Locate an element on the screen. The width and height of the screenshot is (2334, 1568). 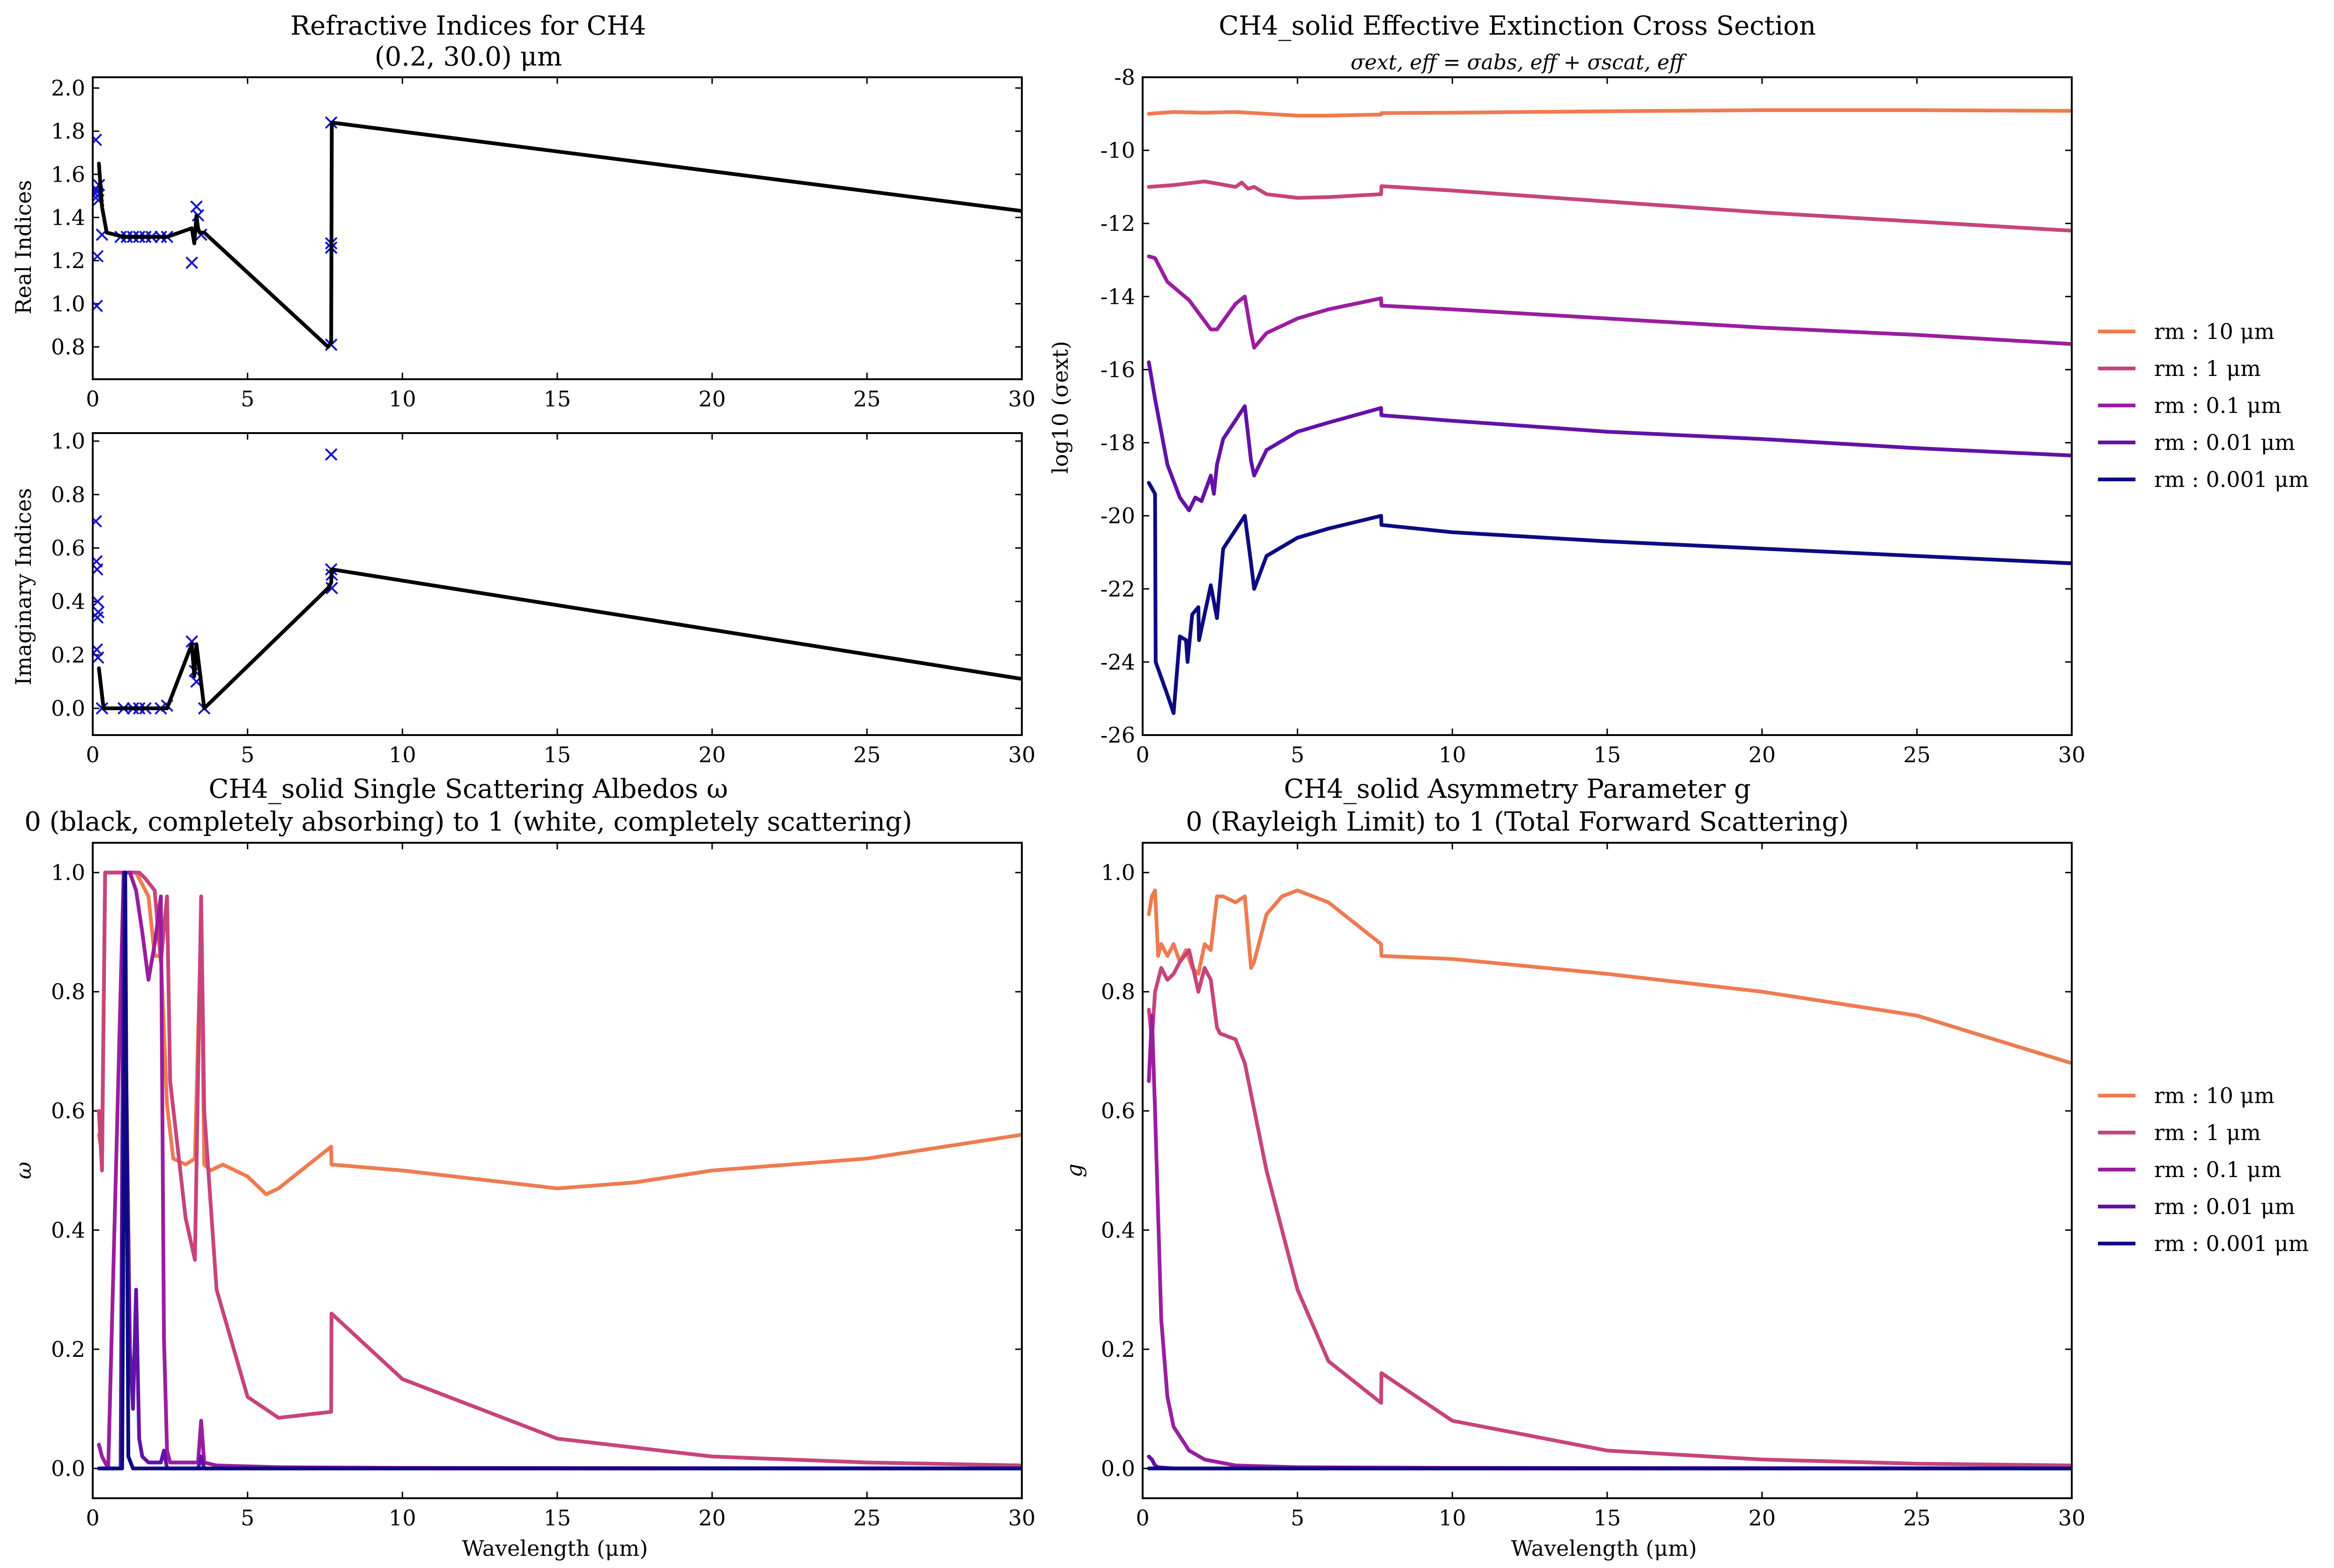
y-tick-label: -10 is located at coordinates (1118, 150).